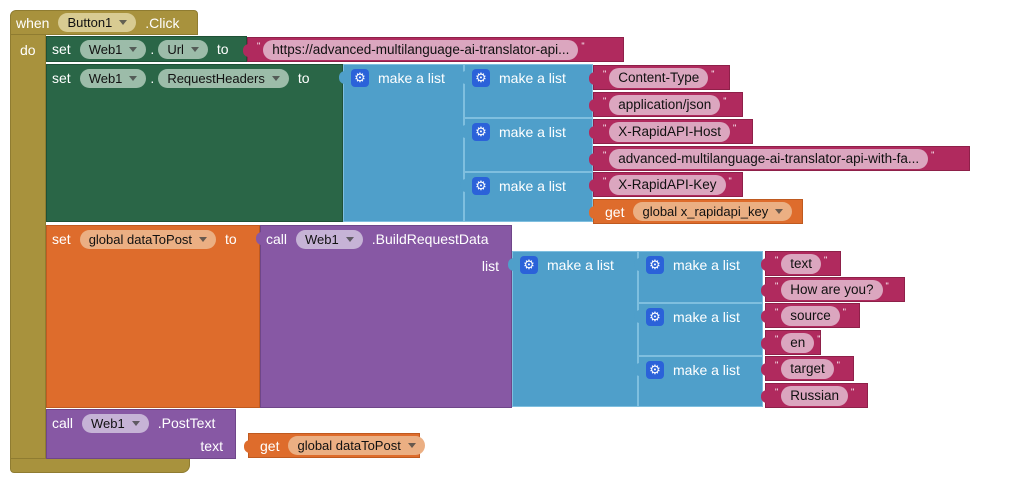 This screenshot has height=493, width=1010. I want to click on do-keyword: do, so click(28, 50).